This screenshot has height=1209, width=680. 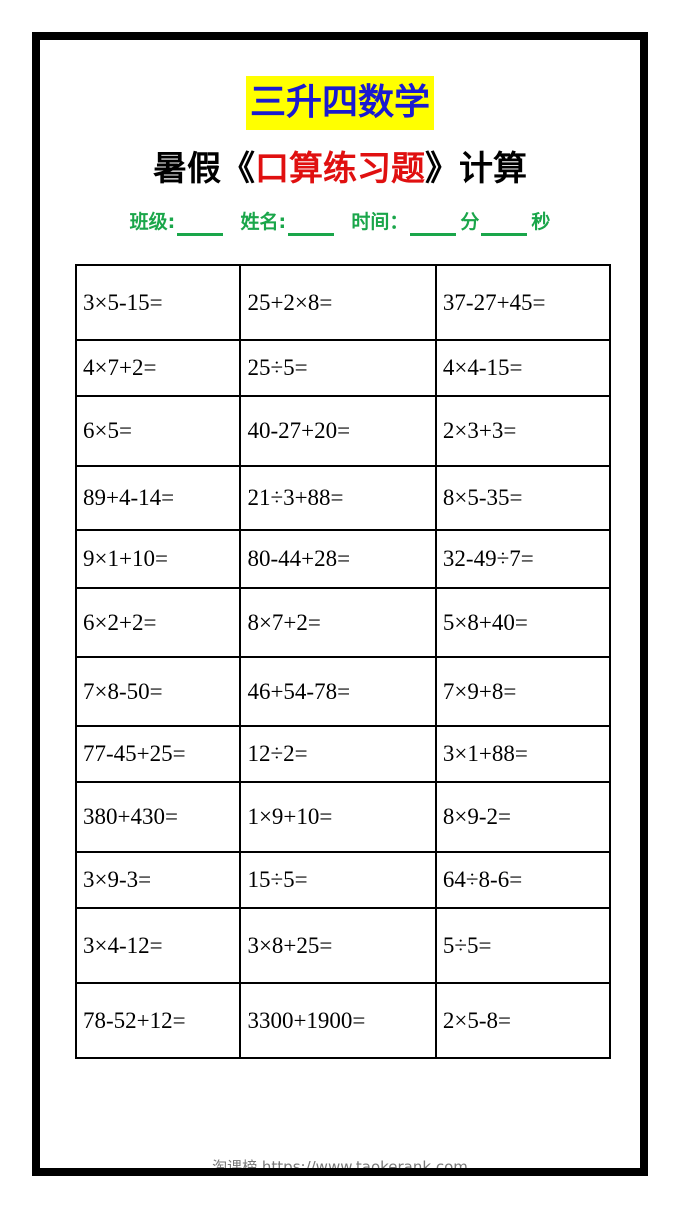 I want to click on second-label: 秒, so click(x=541, y=222).